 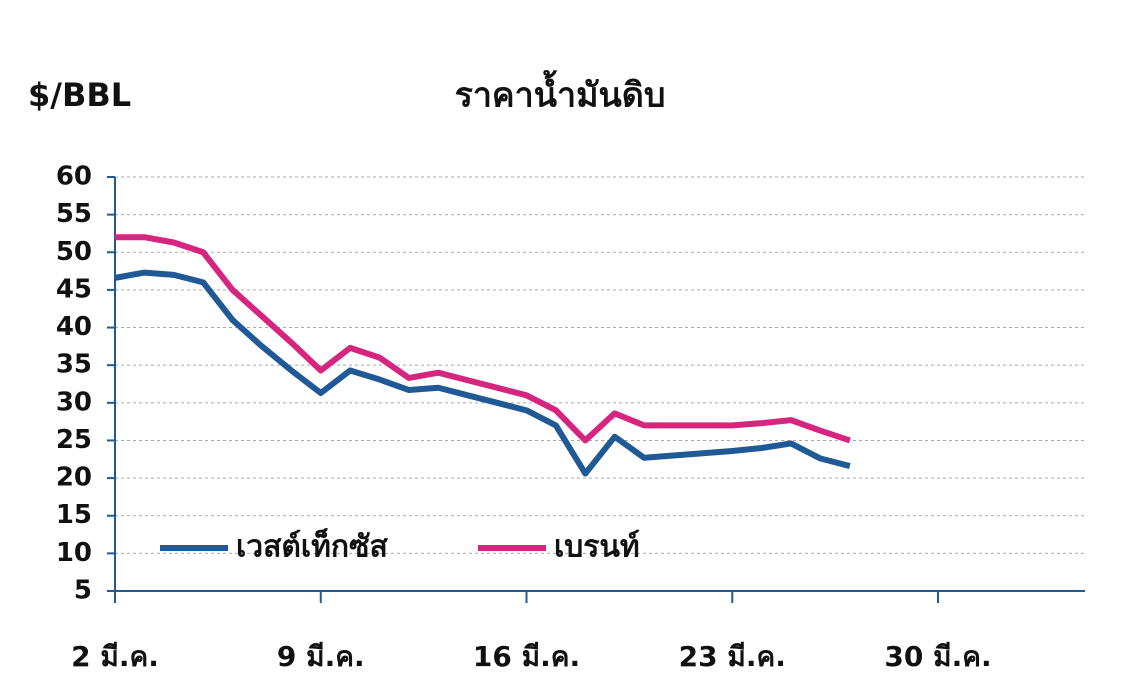 I want to click on y-tick-label: 35, so click(x=74, y=365).